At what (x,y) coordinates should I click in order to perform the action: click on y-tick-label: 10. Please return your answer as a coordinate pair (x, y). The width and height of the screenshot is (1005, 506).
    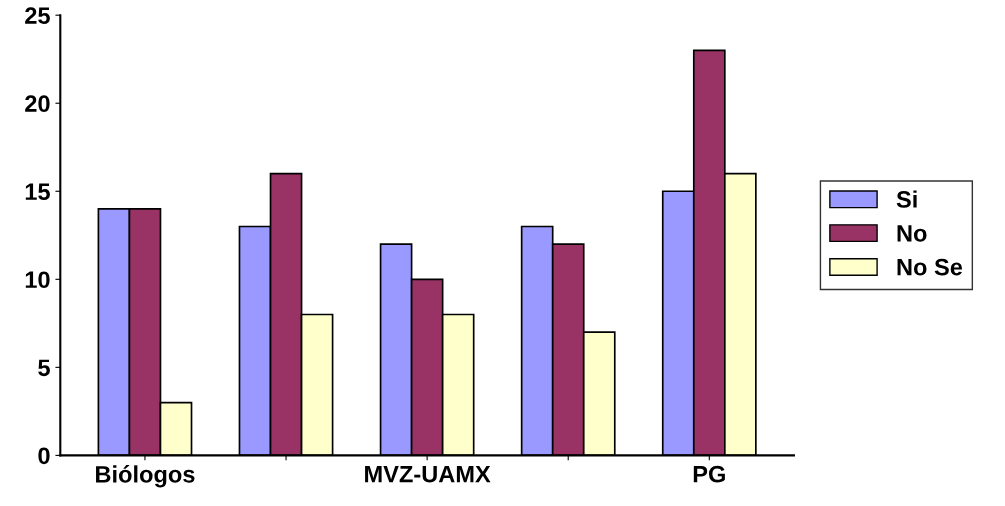
    Looking at the image, I should click on (37, 280).